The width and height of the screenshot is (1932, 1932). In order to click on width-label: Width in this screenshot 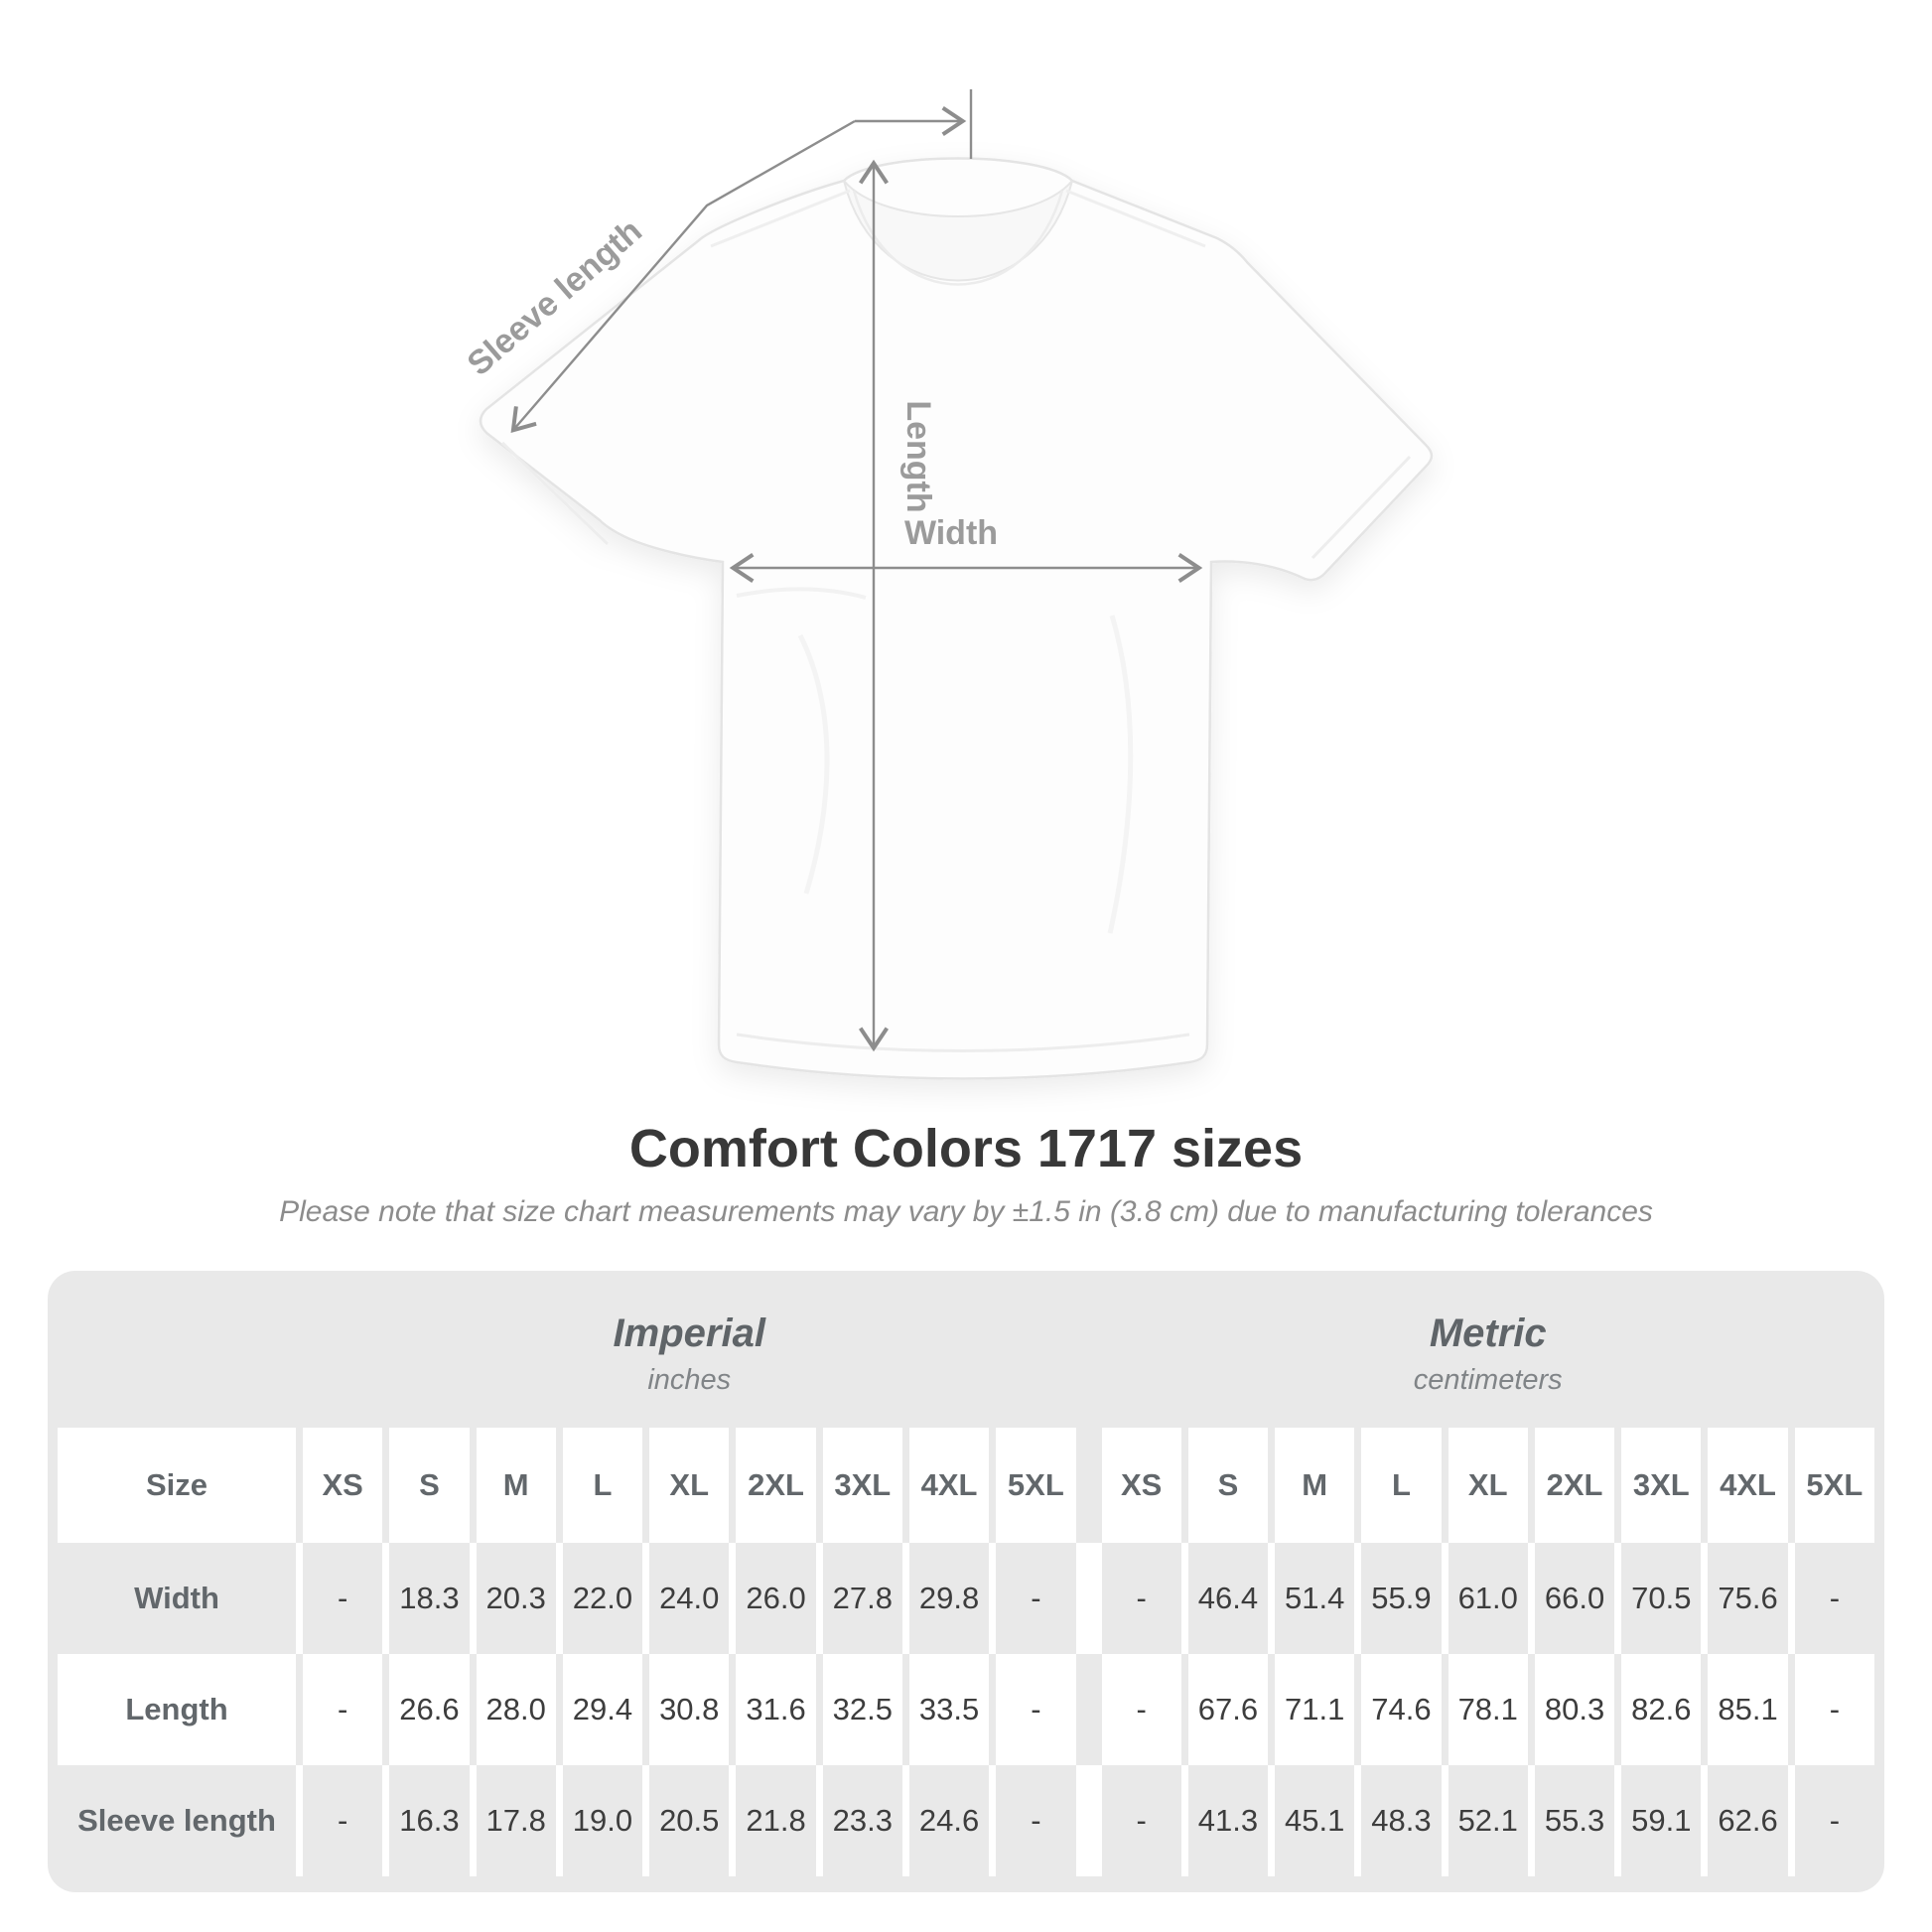, I will do `click(951, 533)`.